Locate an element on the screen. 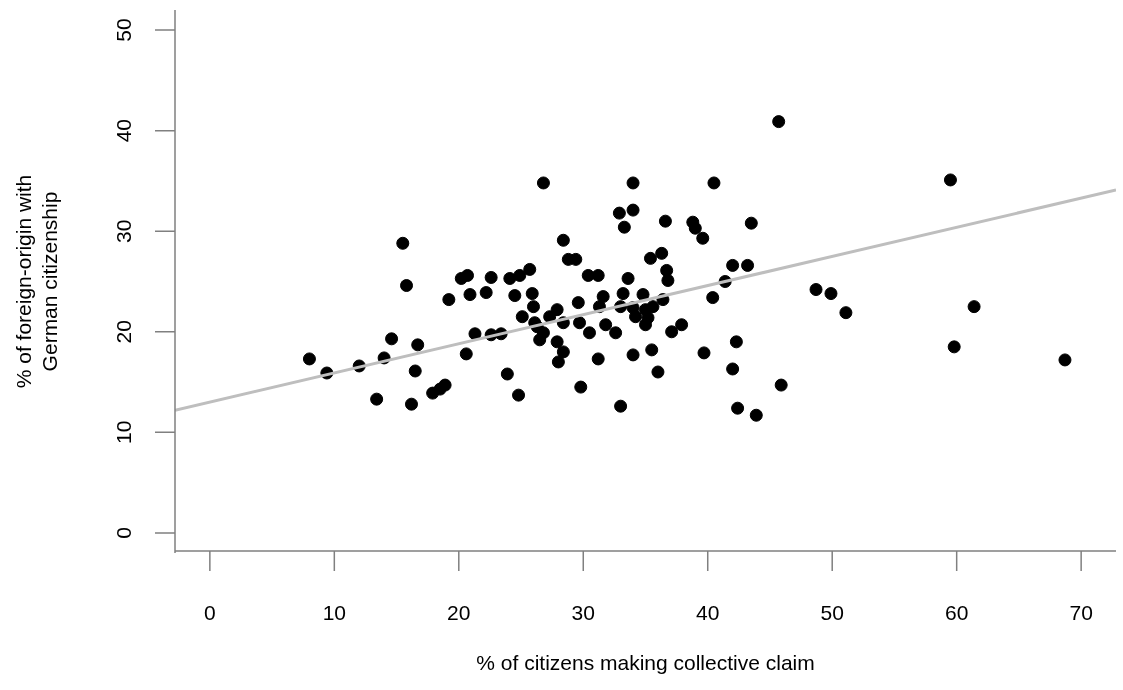 This screenshot has height=690, width=1123. y-tick-label: 20 is located at coordinates (123, 332).